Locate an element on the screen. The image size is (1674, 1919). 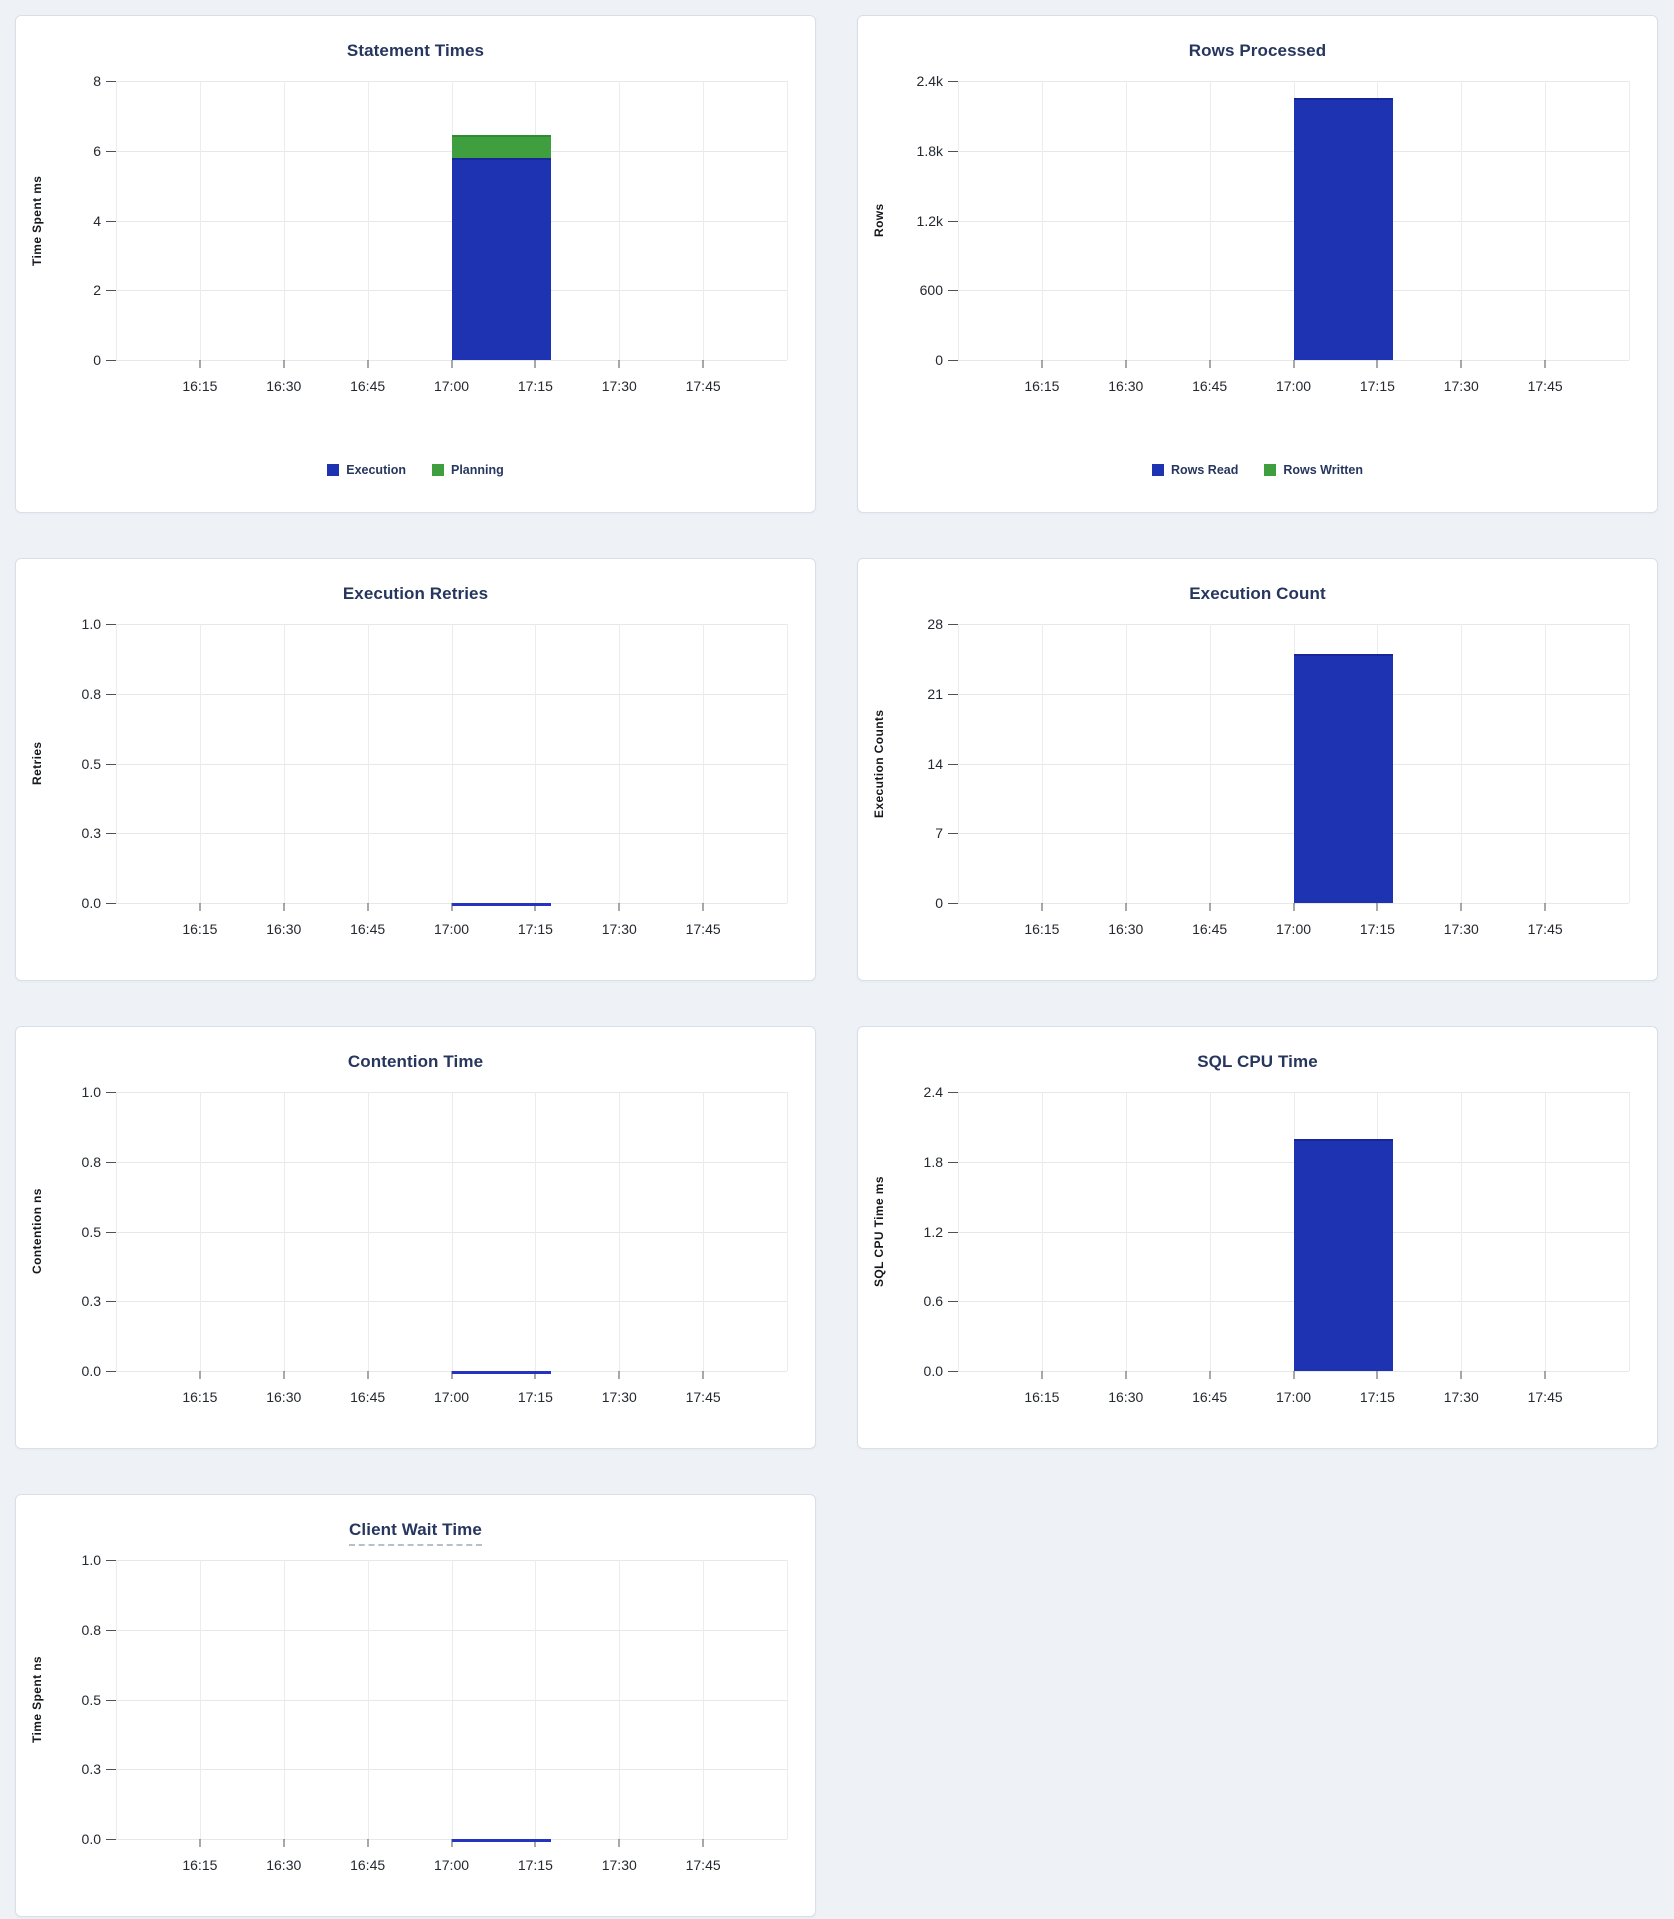
series-zero-line-contention is located at coordinates (501, 1372).